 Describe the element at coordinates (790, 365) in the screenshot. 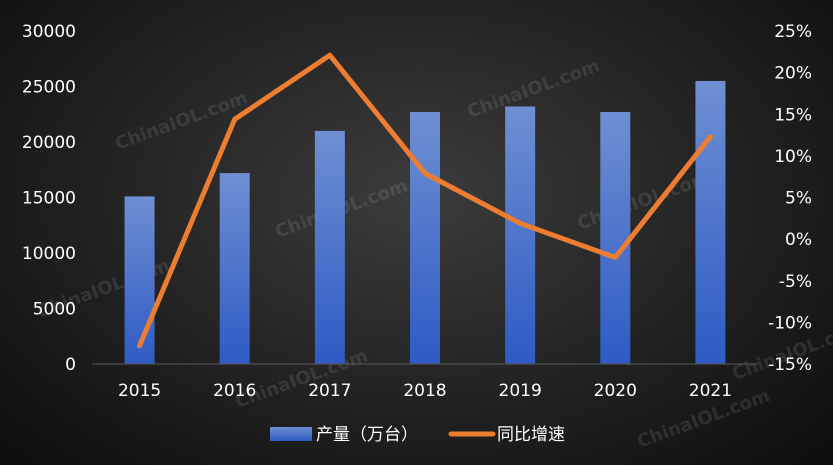

I see `right-tick-label: -15%` at that location.